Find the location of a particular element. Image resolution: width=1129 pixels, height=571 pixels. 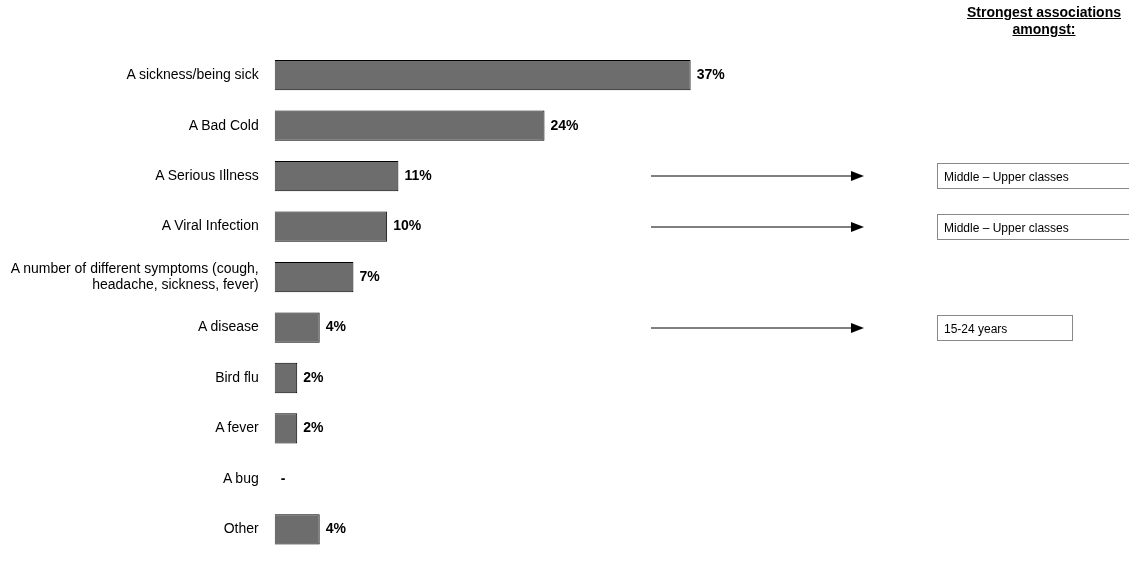

y-tick-label: Other is located at coordinates (241, 528).